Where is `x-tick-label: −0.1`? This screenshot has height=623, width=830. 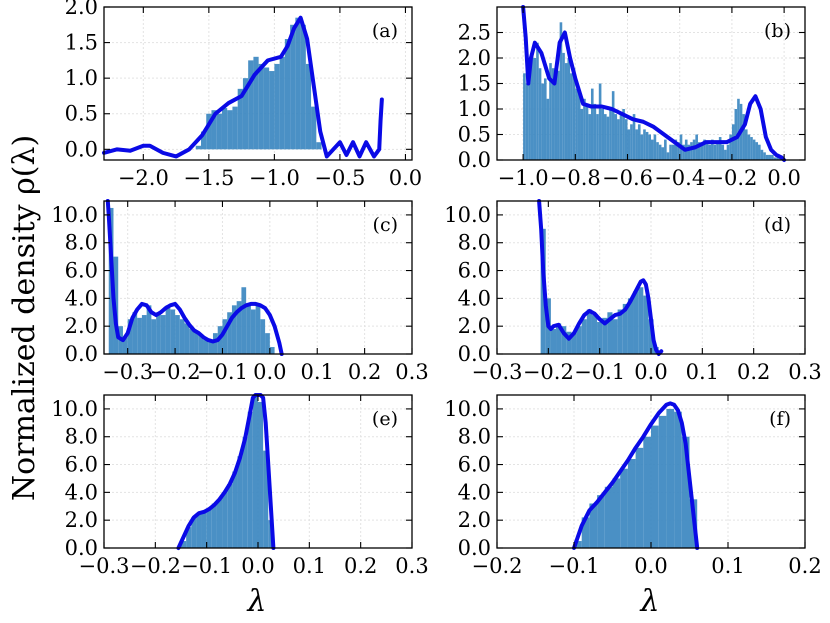
x-tick-label: −0.1 is located at coordinates (222, 372).